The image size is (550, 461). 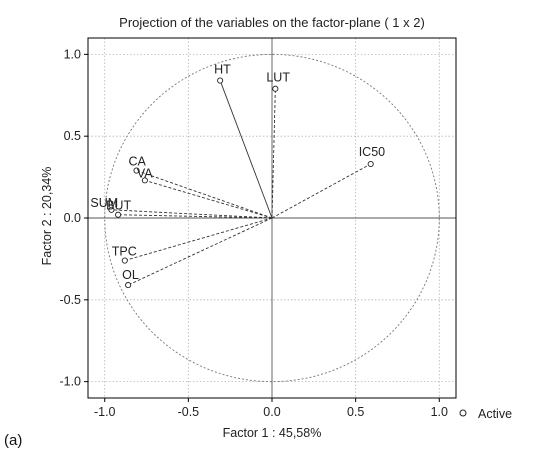 What do you see at coordinates (47, 216) in the screenshot?
I see `y-axis-label: Factor 2 : 20,34%` at bounding box center [47, 216].